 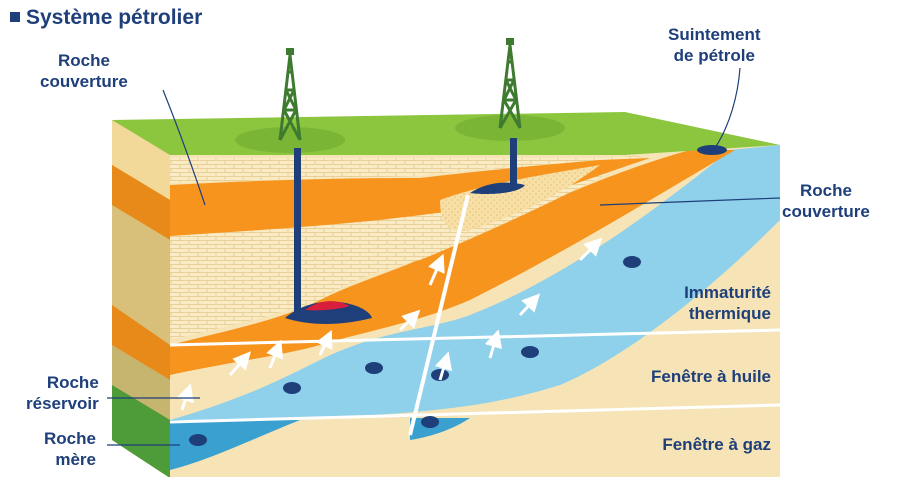 What do you see at coordinates (439, 315) in the screenshot?
I see `fault-line` at bounding box center [439, 315].